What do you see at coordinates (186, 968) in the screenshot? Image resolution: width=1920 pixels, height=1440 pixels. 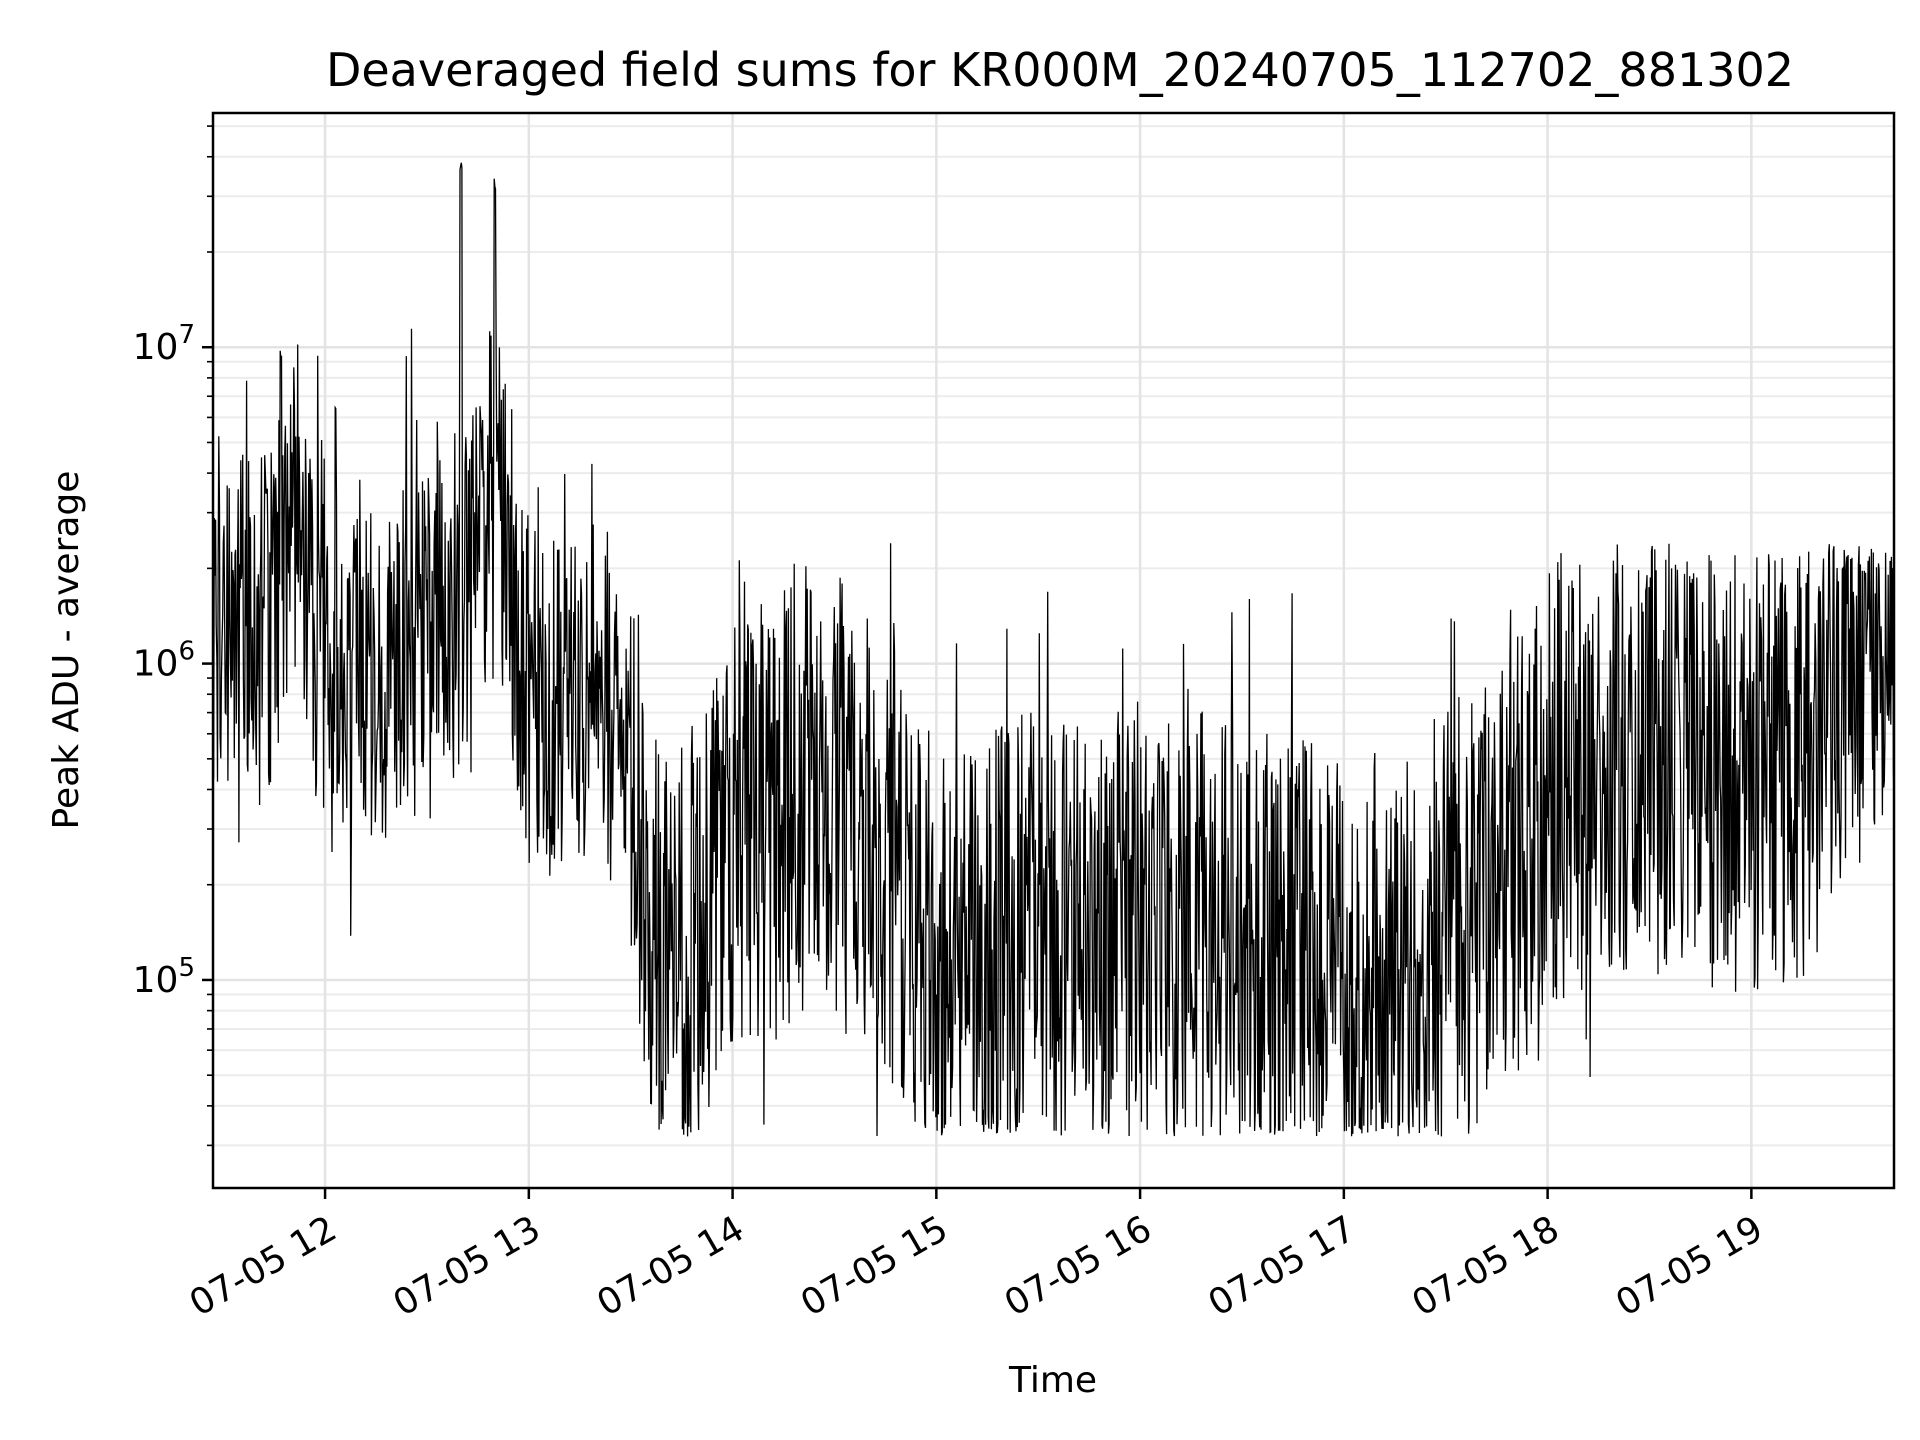 I see `y-tick-exponent: 5` at bounding box center [186, 968].